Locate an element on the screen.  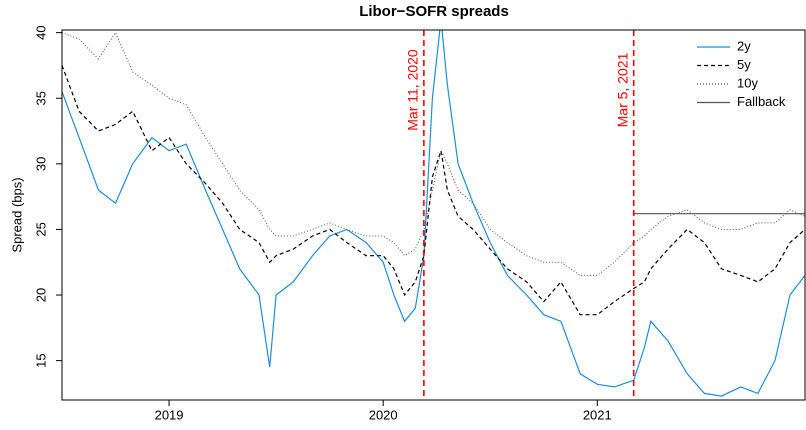
legend-label: 10y is located at coordinates (747, 82).